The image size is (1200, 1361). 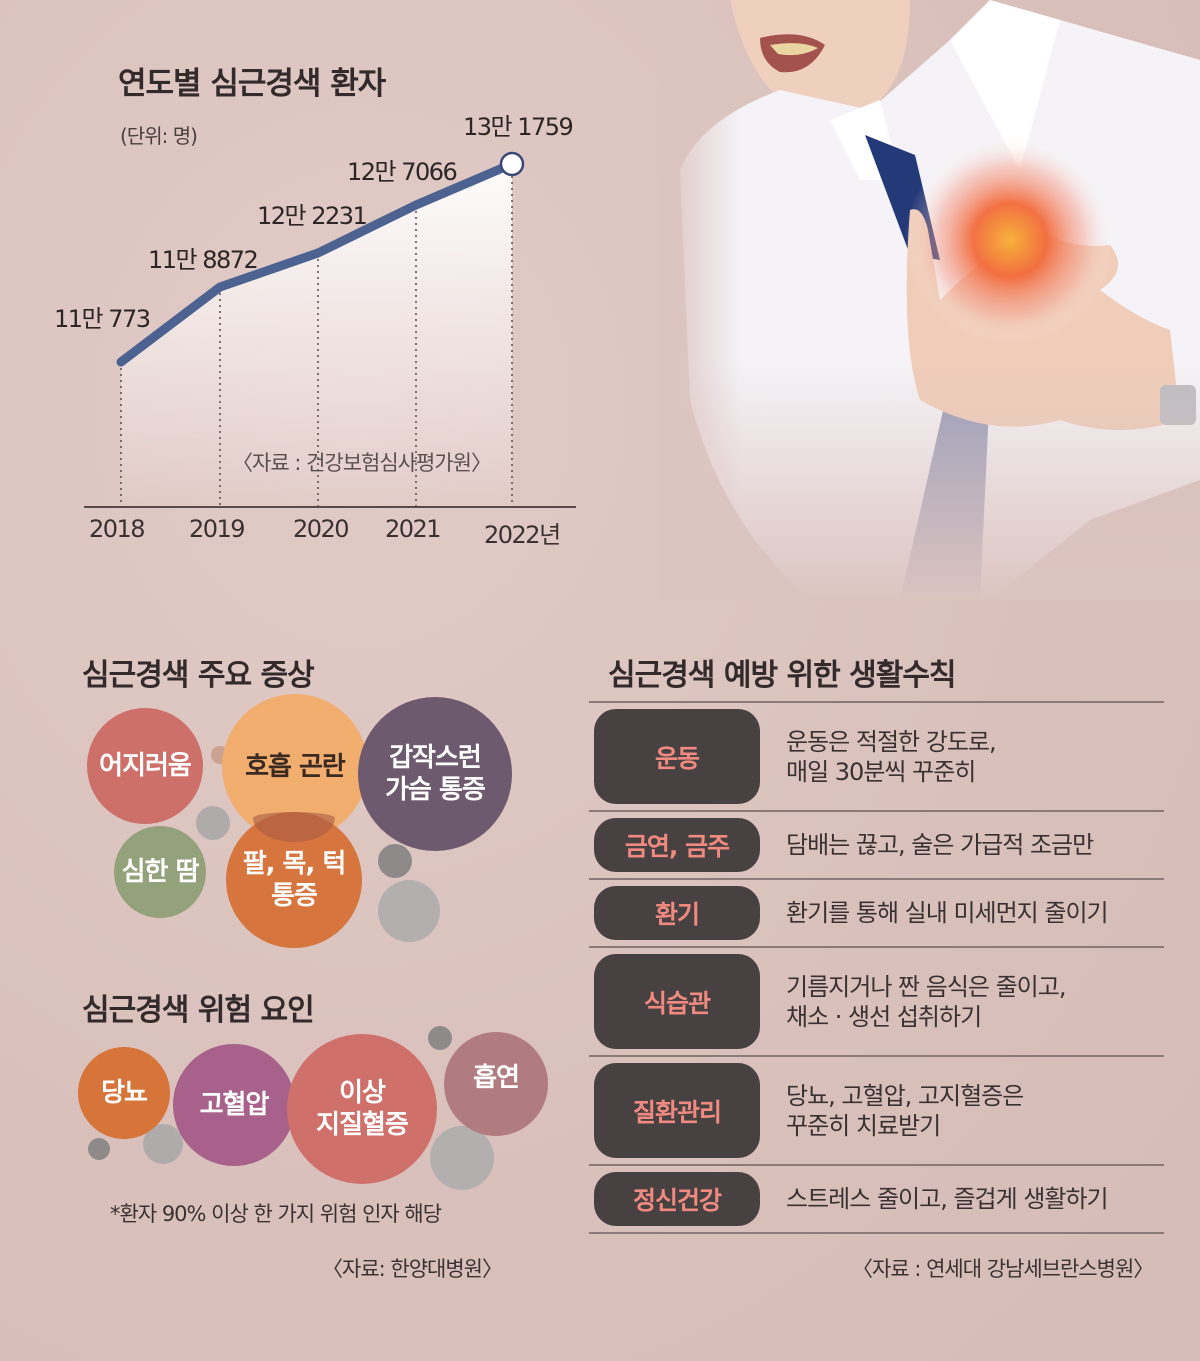 What do you see at coordinates (677, 845) in the screenshot?
I see `rule-badge: 금연, 금주` at bounding box center [677, 845].